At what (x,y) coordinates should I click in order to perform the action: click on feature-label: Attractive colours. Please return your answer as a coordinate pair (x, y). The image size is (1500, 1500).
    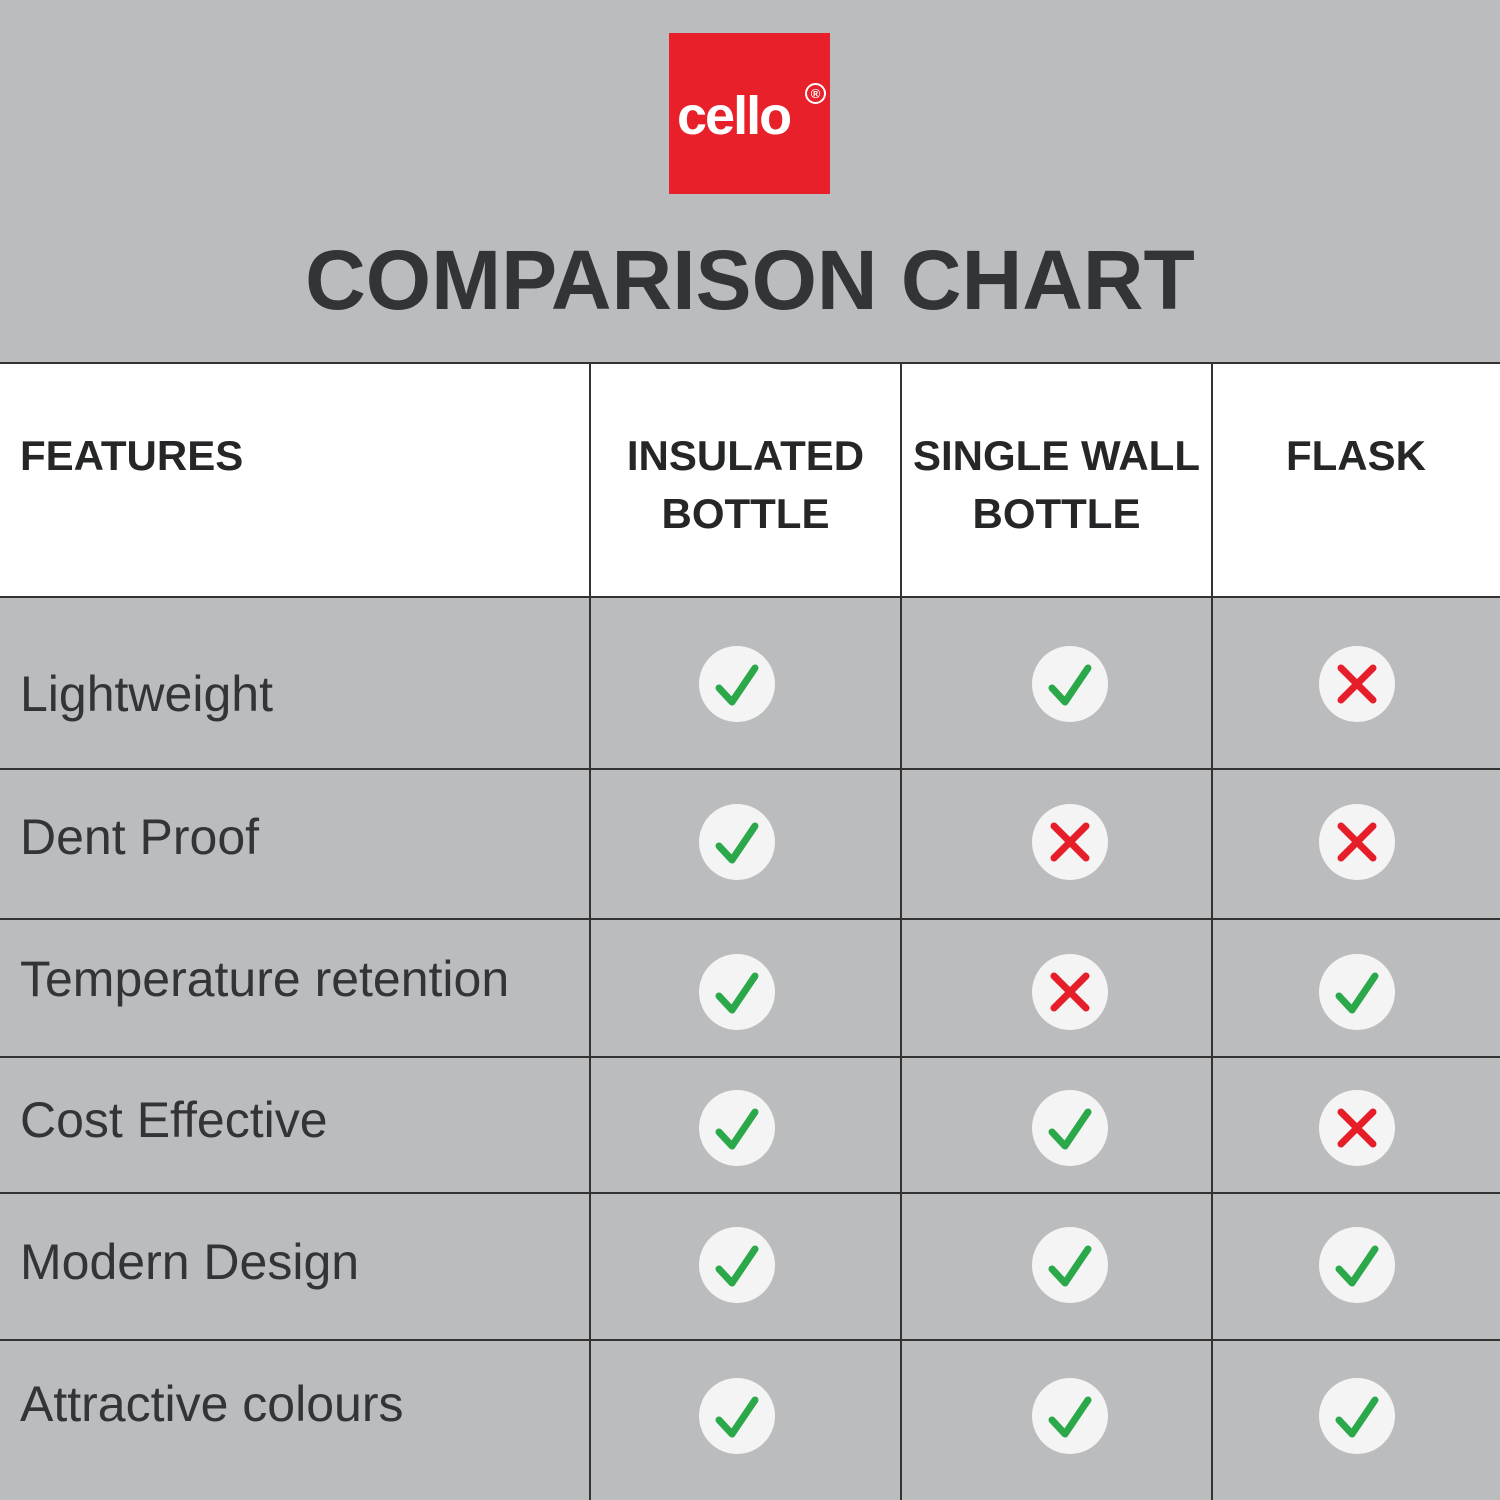
    Looking at the image, I should click on (212, 1404).